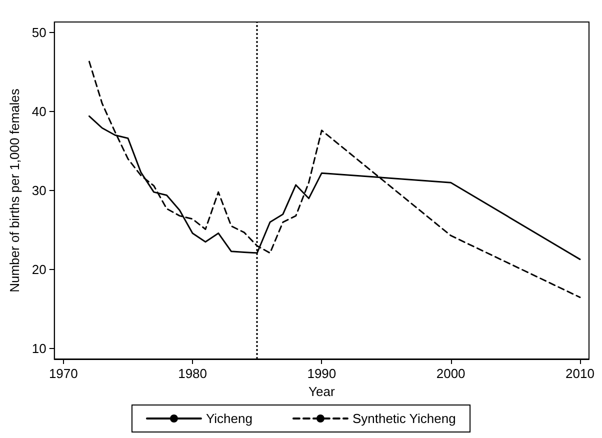 Image resolution: width=602 pixels, height=438 pixels. Describe the element at coordinates (404, 418) in the screenshot. I see `legend-label: Synthetic Yicheng` at that location.